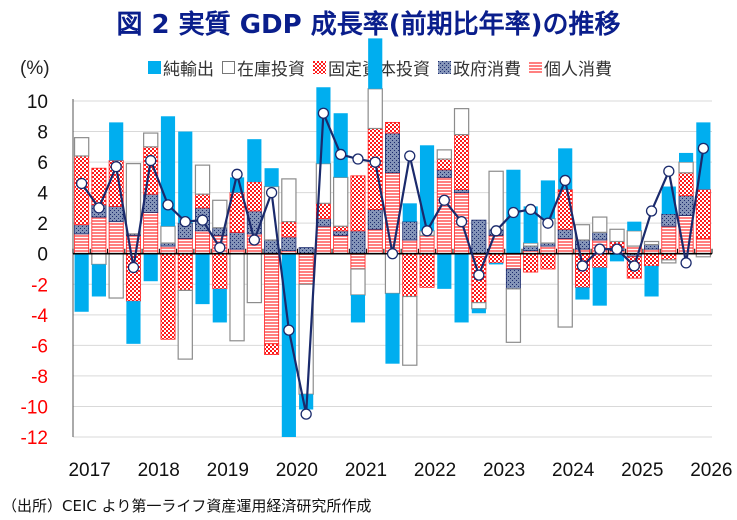  What do you see at coordinates (228, 470) in the screenshot?
I see `x-tick-label: 2019` at bounding box center [228, 470].